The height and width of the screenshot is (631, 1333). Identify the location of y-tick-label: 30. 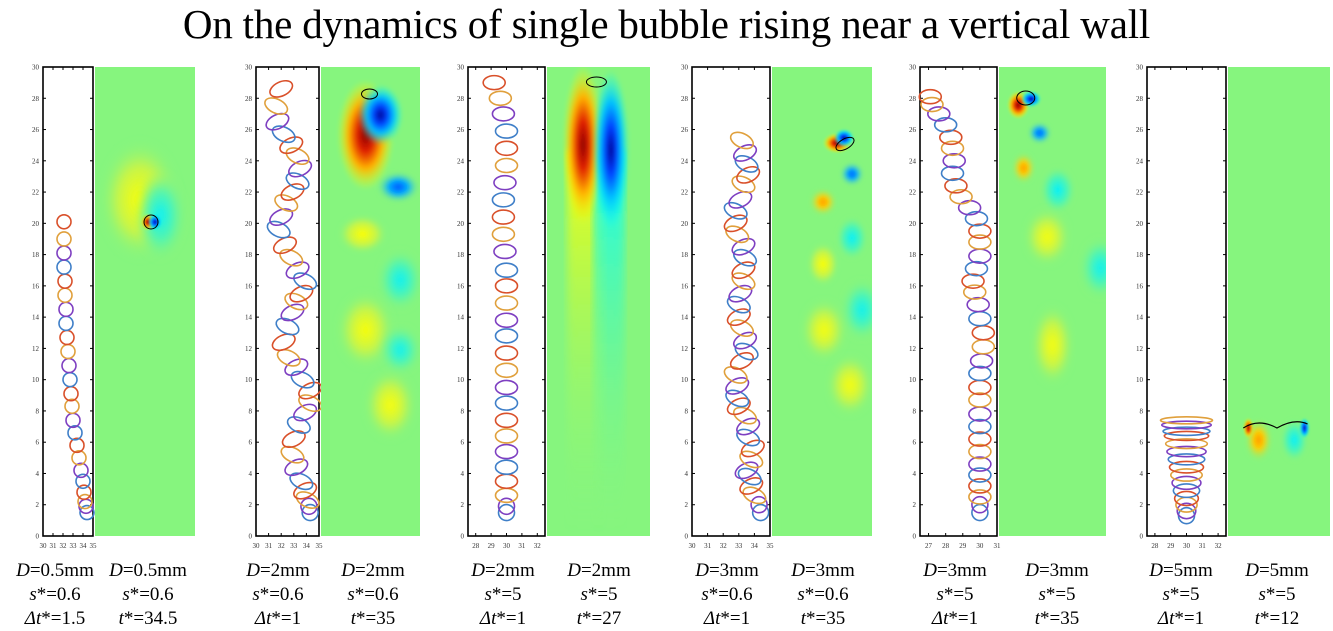
(249, 68).